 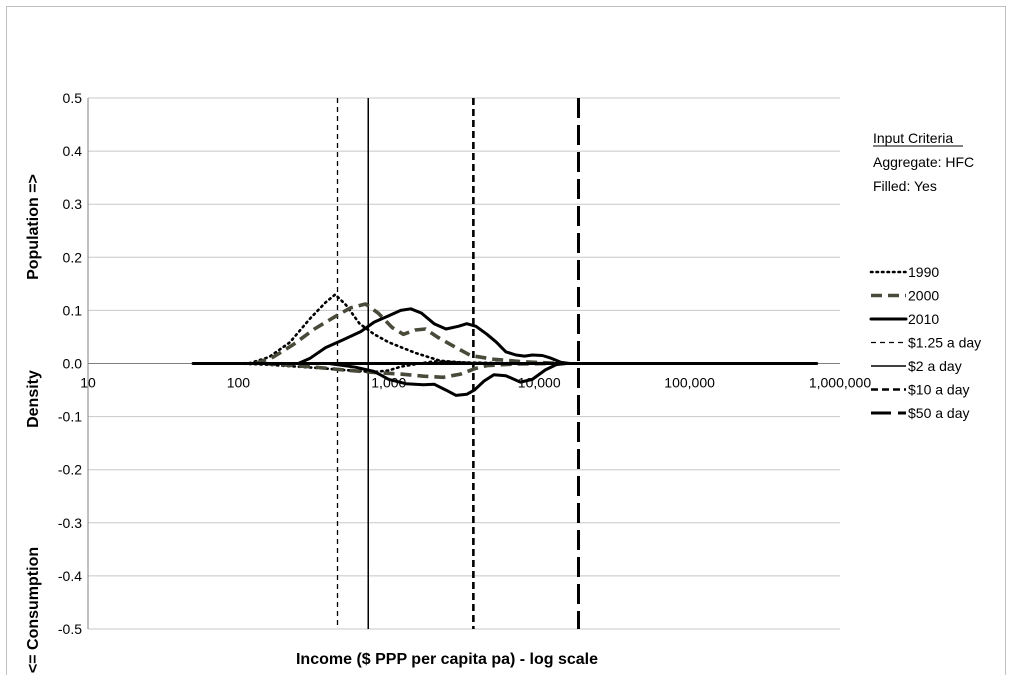 What do you see at coordinates (923, 296) in the screenshot?
I see `legend-label-2000: 2000` at bounding box center [923, 296].